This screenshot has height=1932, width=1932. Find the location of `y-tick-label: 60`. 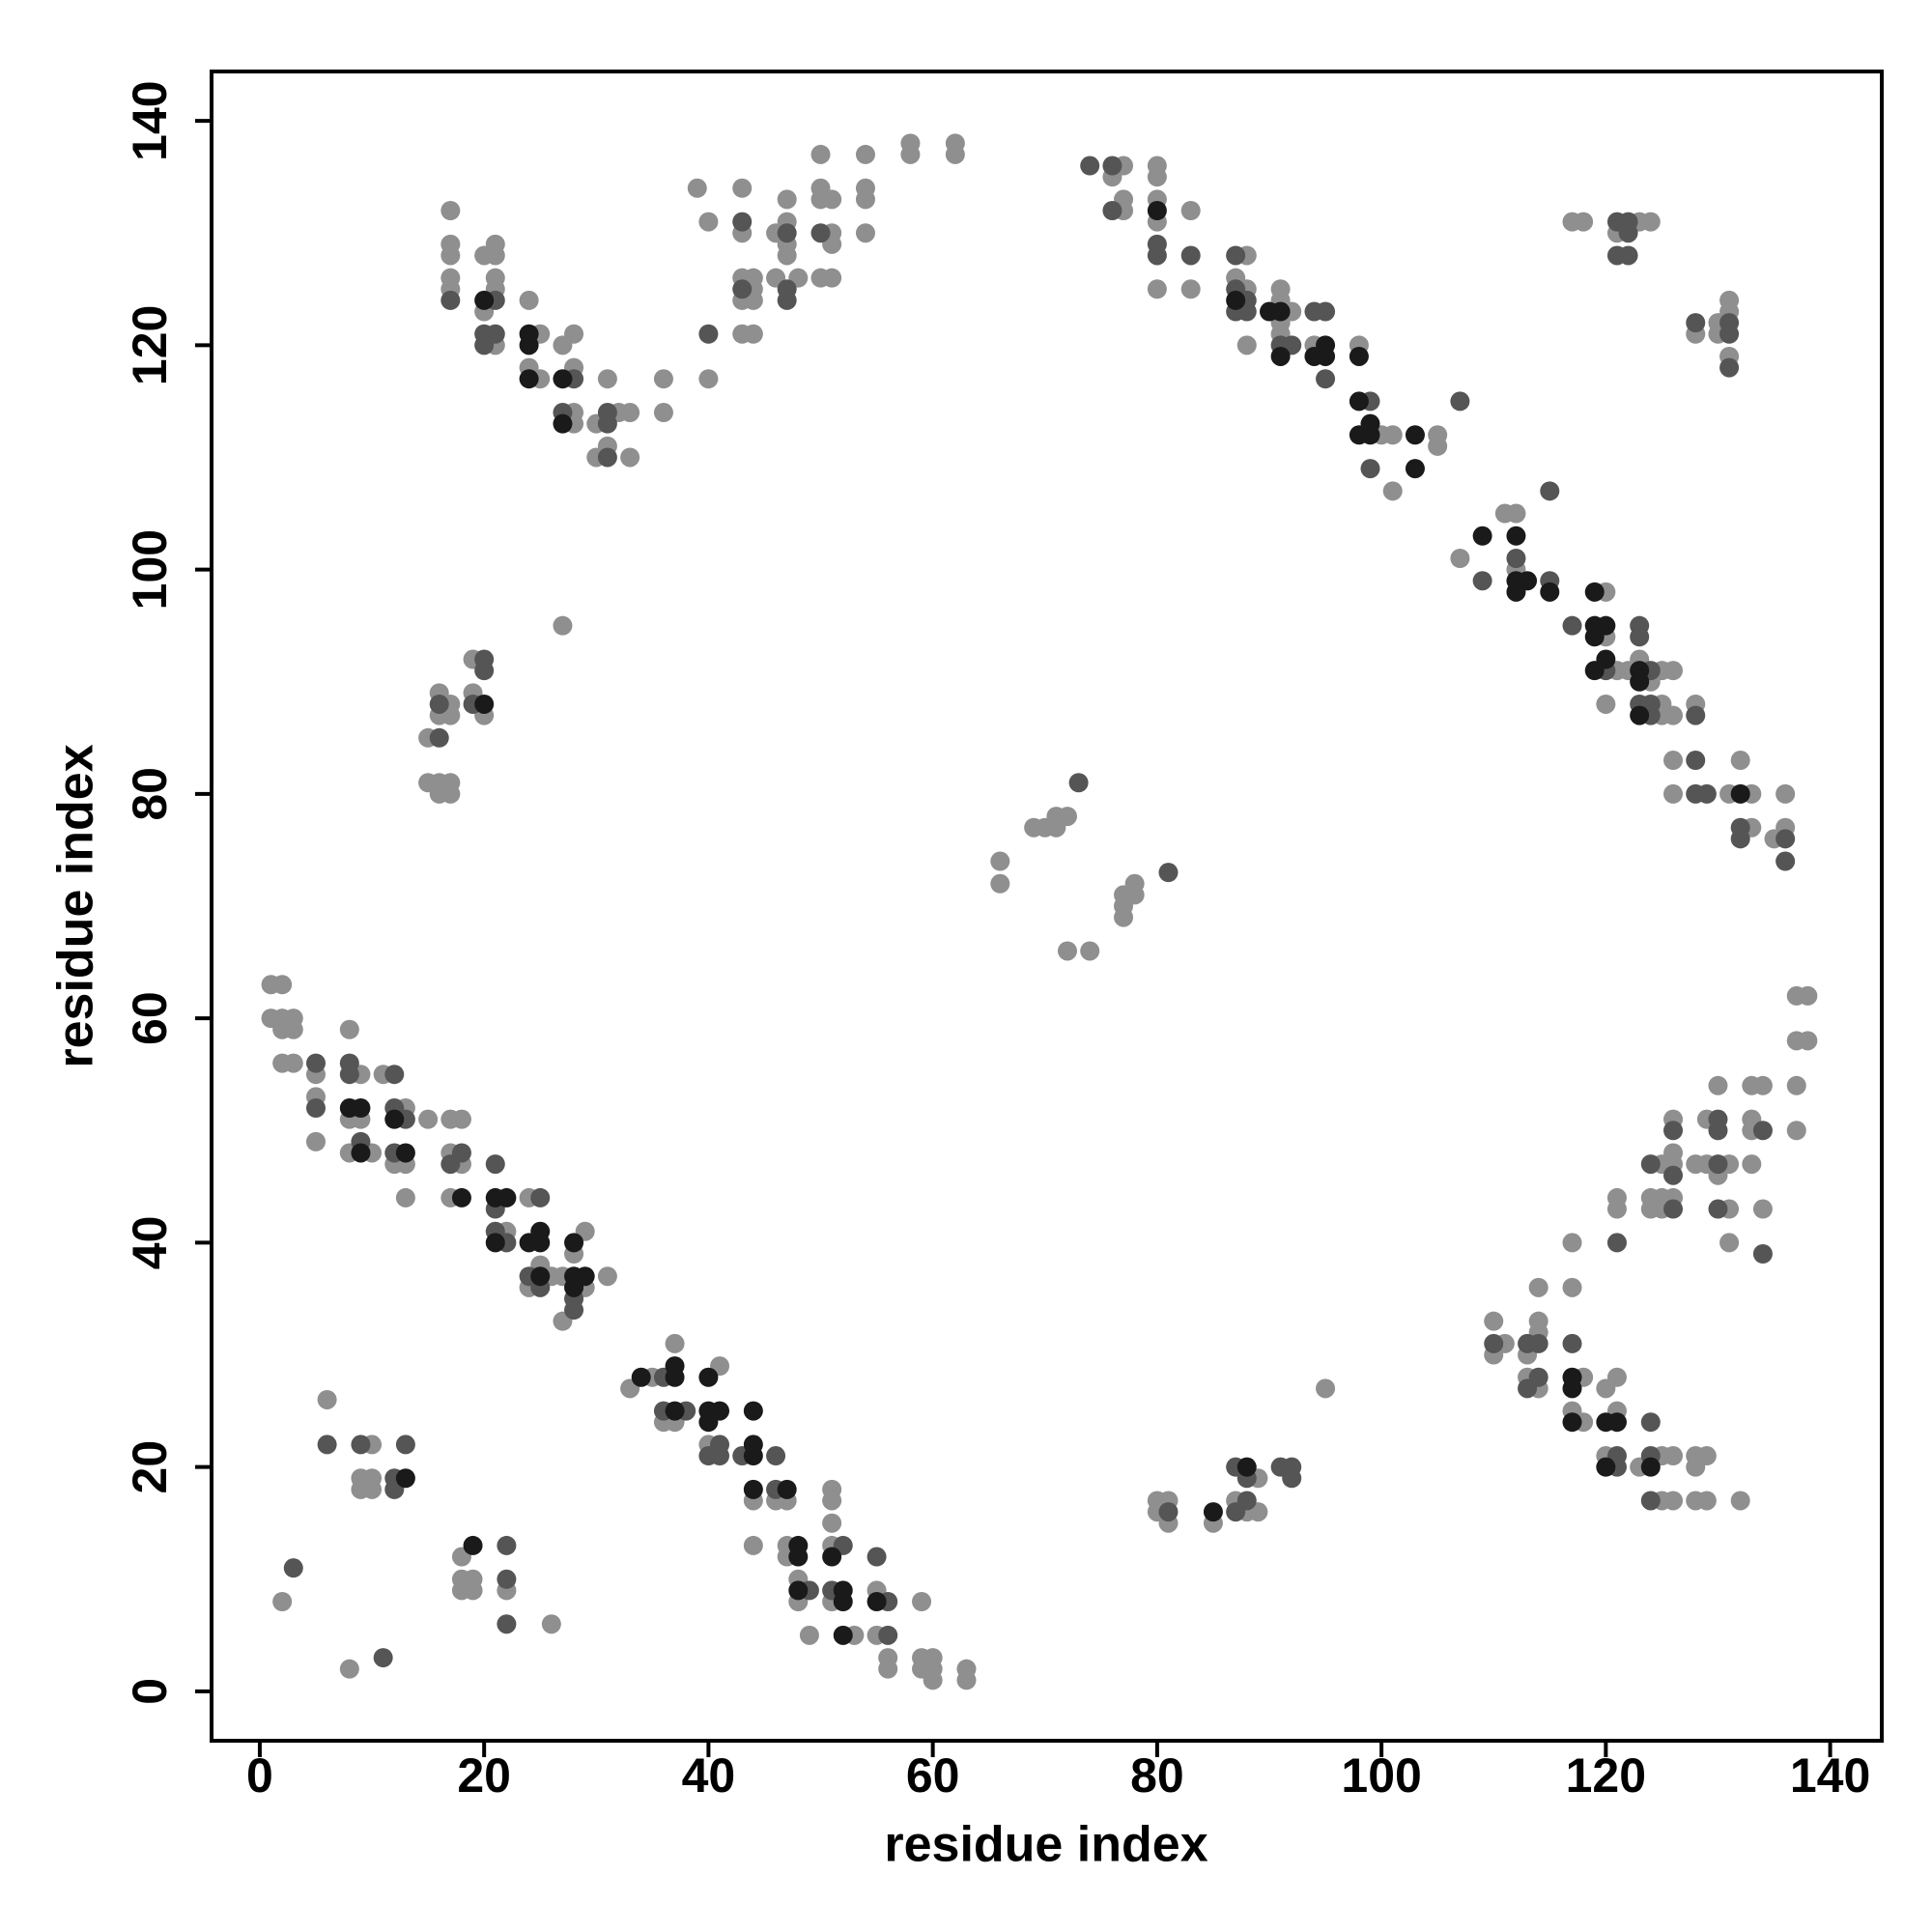

y-tick-label: 60 is located at coordinates (150, 1018).